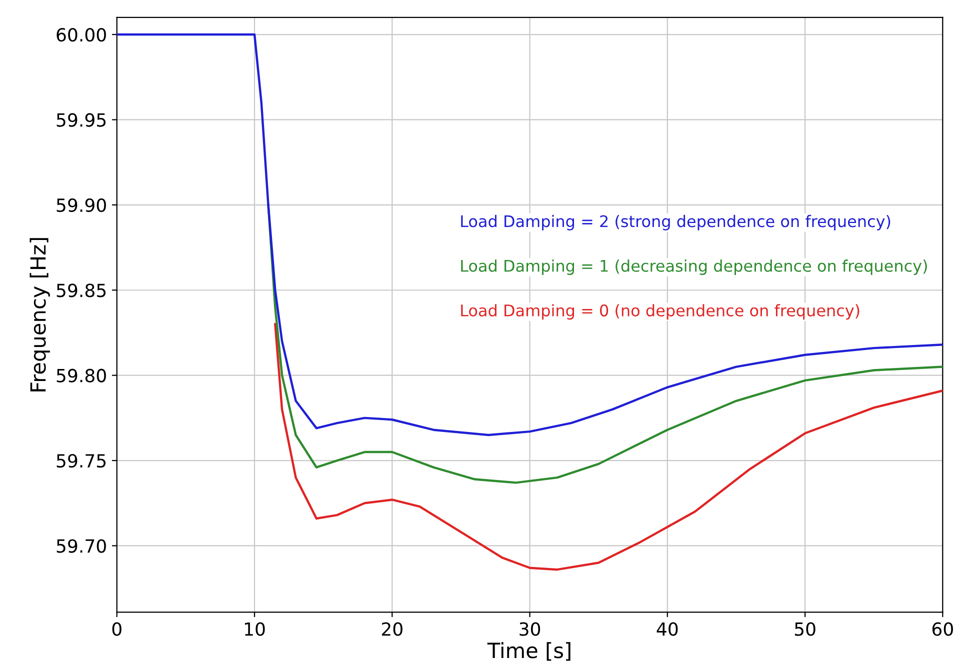 The image size is (958, 672). Describe the element at coordinates (117, 629) in the screenshot. I see `x-tick-label: 0` at that location.